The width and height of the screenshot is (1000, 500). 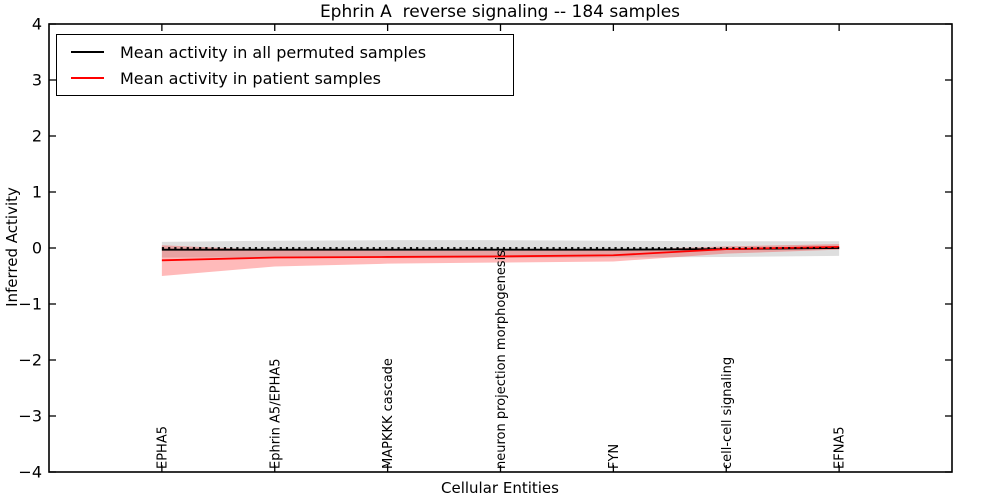 What do you see at coordinates (727, 413) in the screenshot?
I see `x-tick-label: cell-cell signaling` at bounding box center [727, 413].